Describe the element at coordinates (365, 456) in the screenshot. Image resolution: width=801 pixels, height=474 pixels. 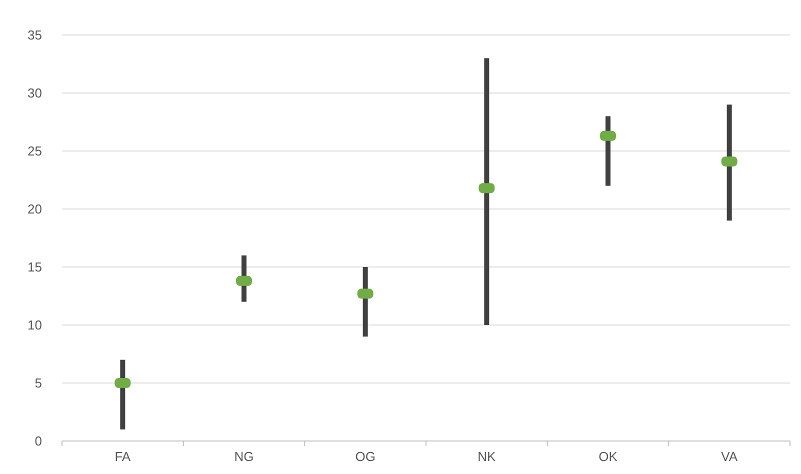
I see `x-tick-label: OG` at that location.